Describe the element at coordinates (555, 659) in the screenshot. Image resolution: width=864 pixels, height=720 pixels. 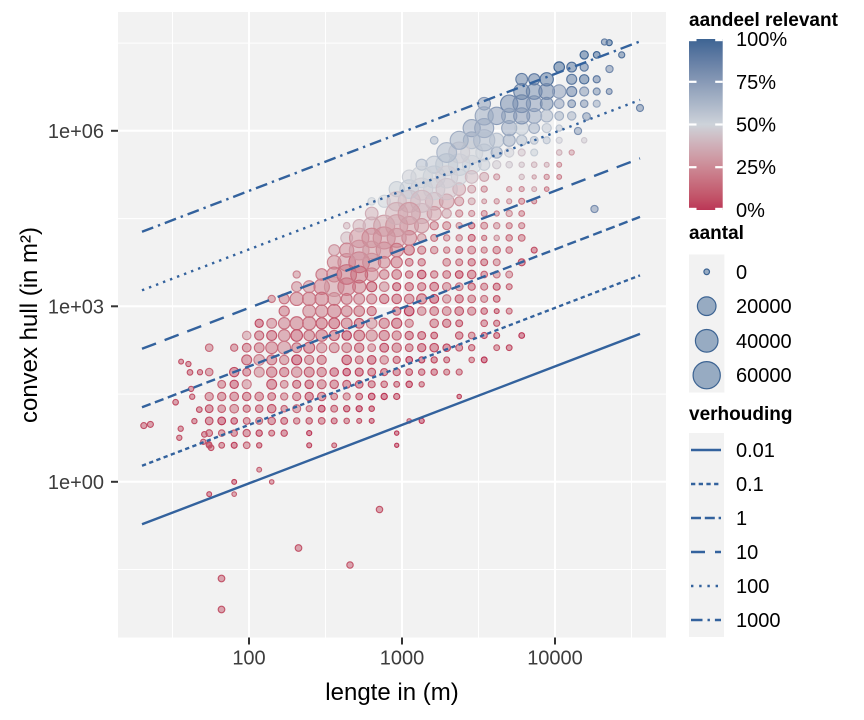
I see `svg-text: 10000` at that location.